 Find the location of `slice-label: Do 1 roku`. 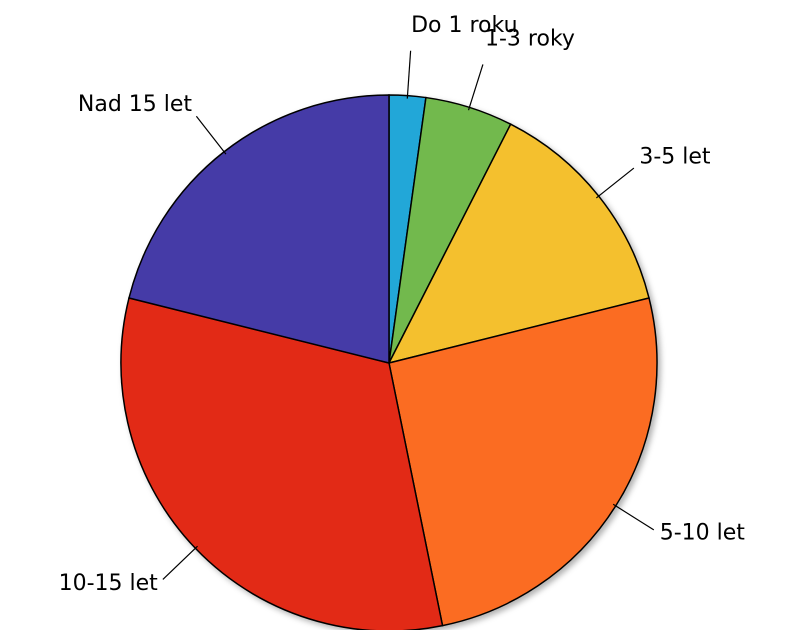

slice-label: Do 1 roku is located at coordinates (464, 25).